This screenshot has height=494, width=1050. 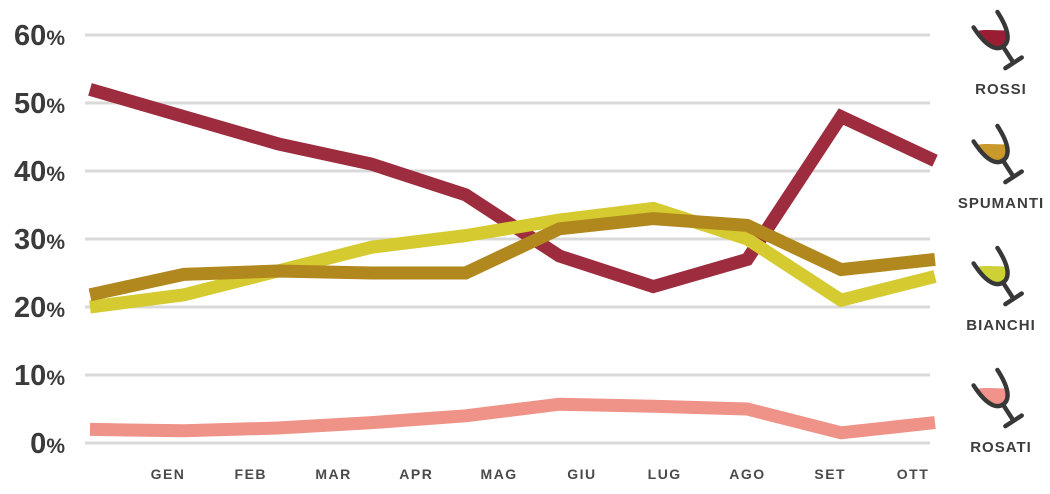 What do you see at coordinates (333, 474) in the screenshot?
I see `x-axis-month-label: MAR` at bounding box center [333, 474].